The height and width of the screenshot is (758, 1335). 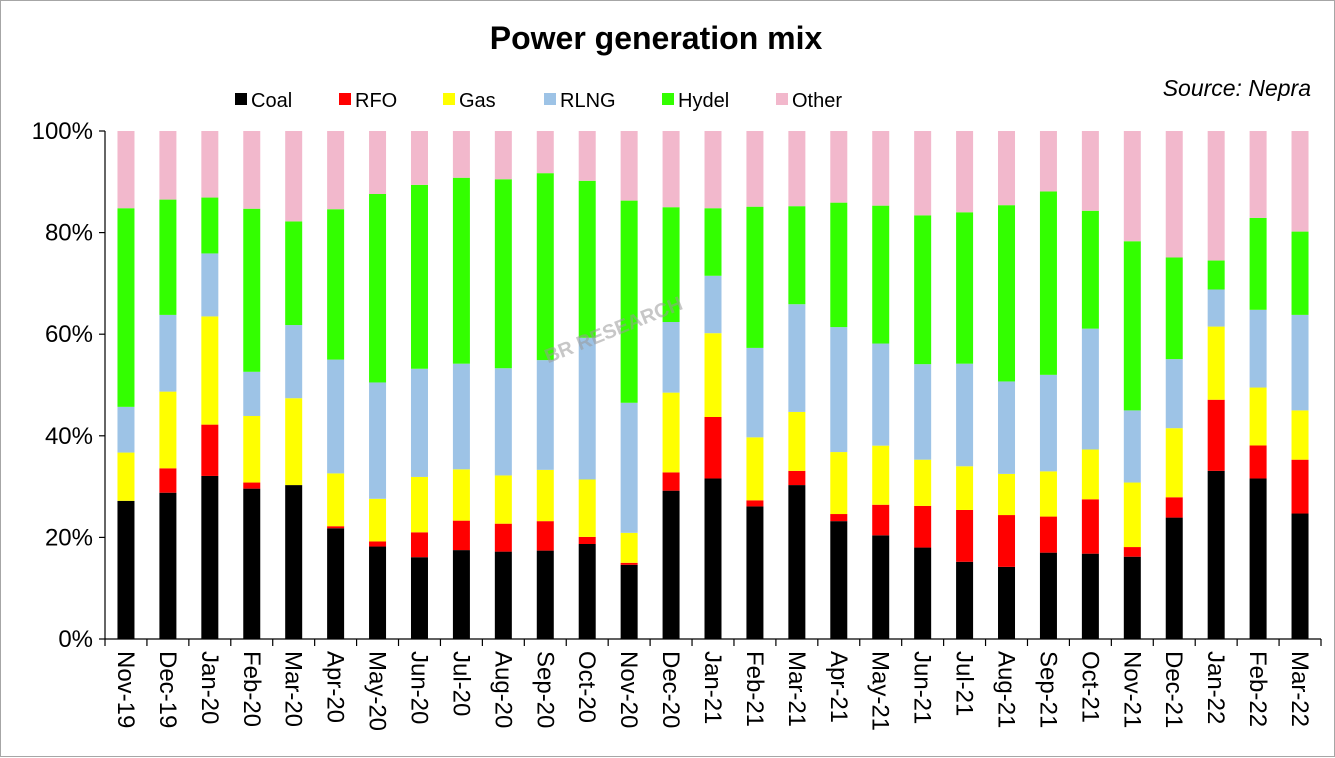 I want to click on x-tick-label: Dec-20, so click(x=670, y=689).